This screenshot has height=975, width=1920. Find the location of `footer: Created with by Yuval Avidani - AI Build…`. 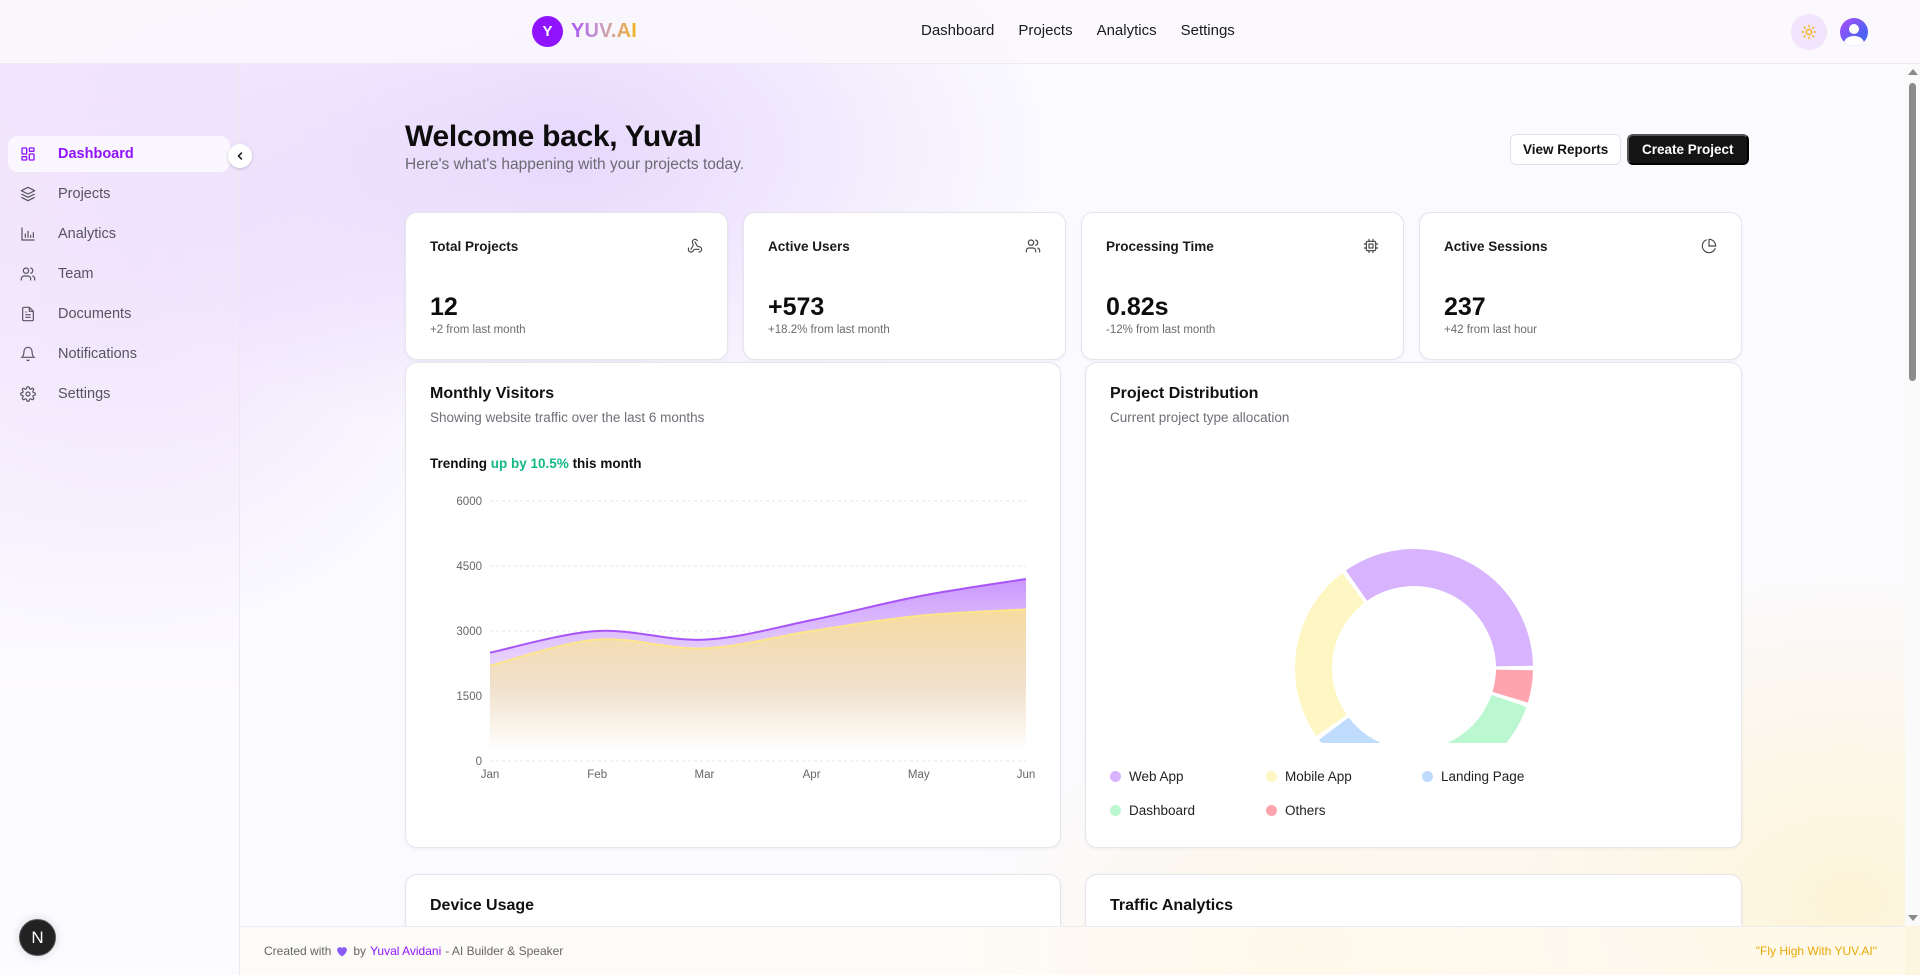

footer: Created with by Yuval Avidani - AI Build… is located at coordinates (1072, 950).